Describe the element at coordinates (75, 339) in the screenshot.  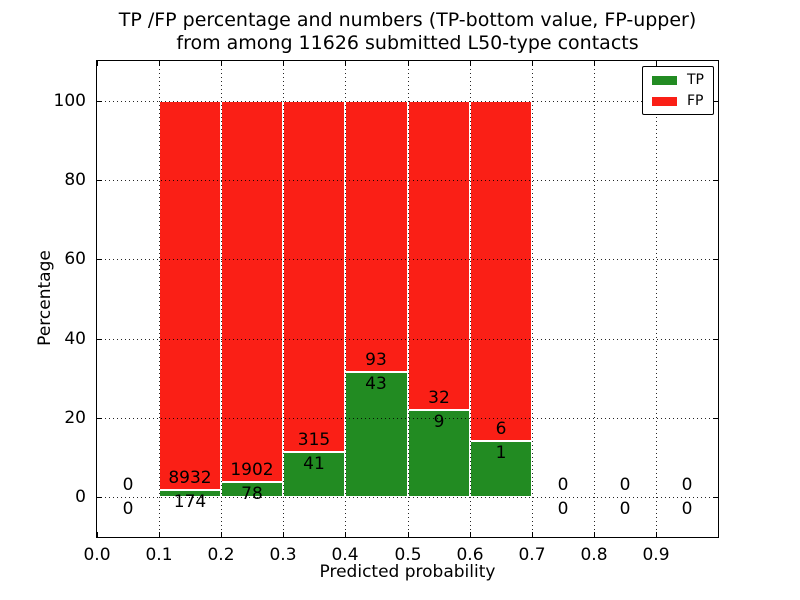
I see `y-tick-label: 40` at that location.